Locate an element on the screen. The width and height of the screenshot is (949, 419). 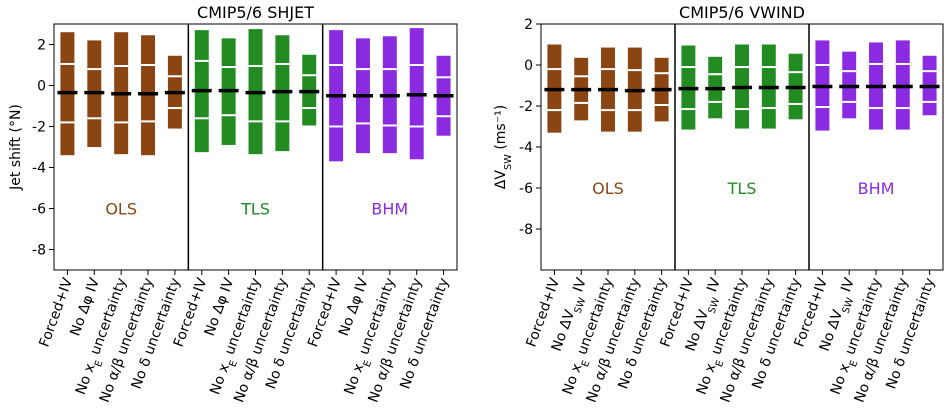
chart-title: CMIP5/6 VWIND is located at coordinates (742, 12).